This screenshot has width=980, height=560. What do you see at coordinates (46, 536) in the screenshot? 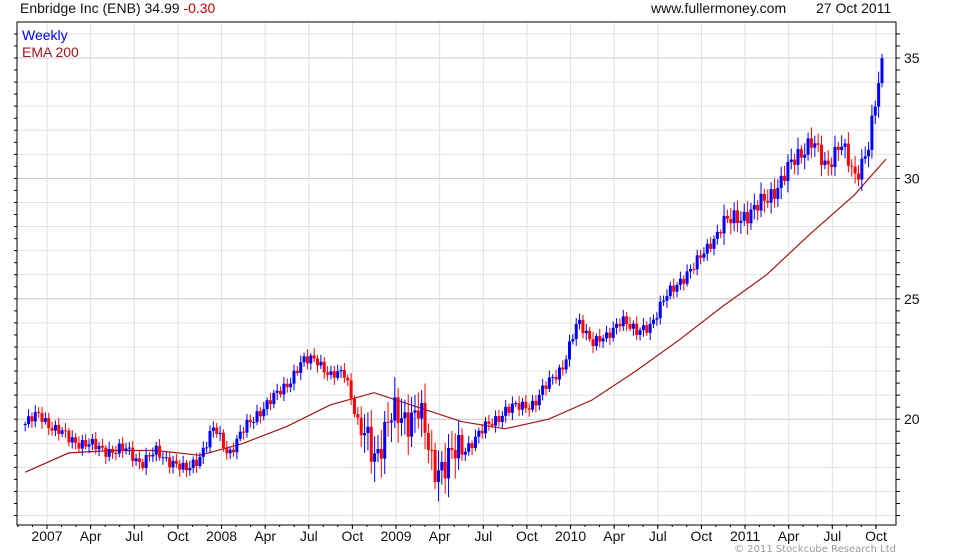
I see `x-tick-label: 2007` at bounding box center [46, 536].